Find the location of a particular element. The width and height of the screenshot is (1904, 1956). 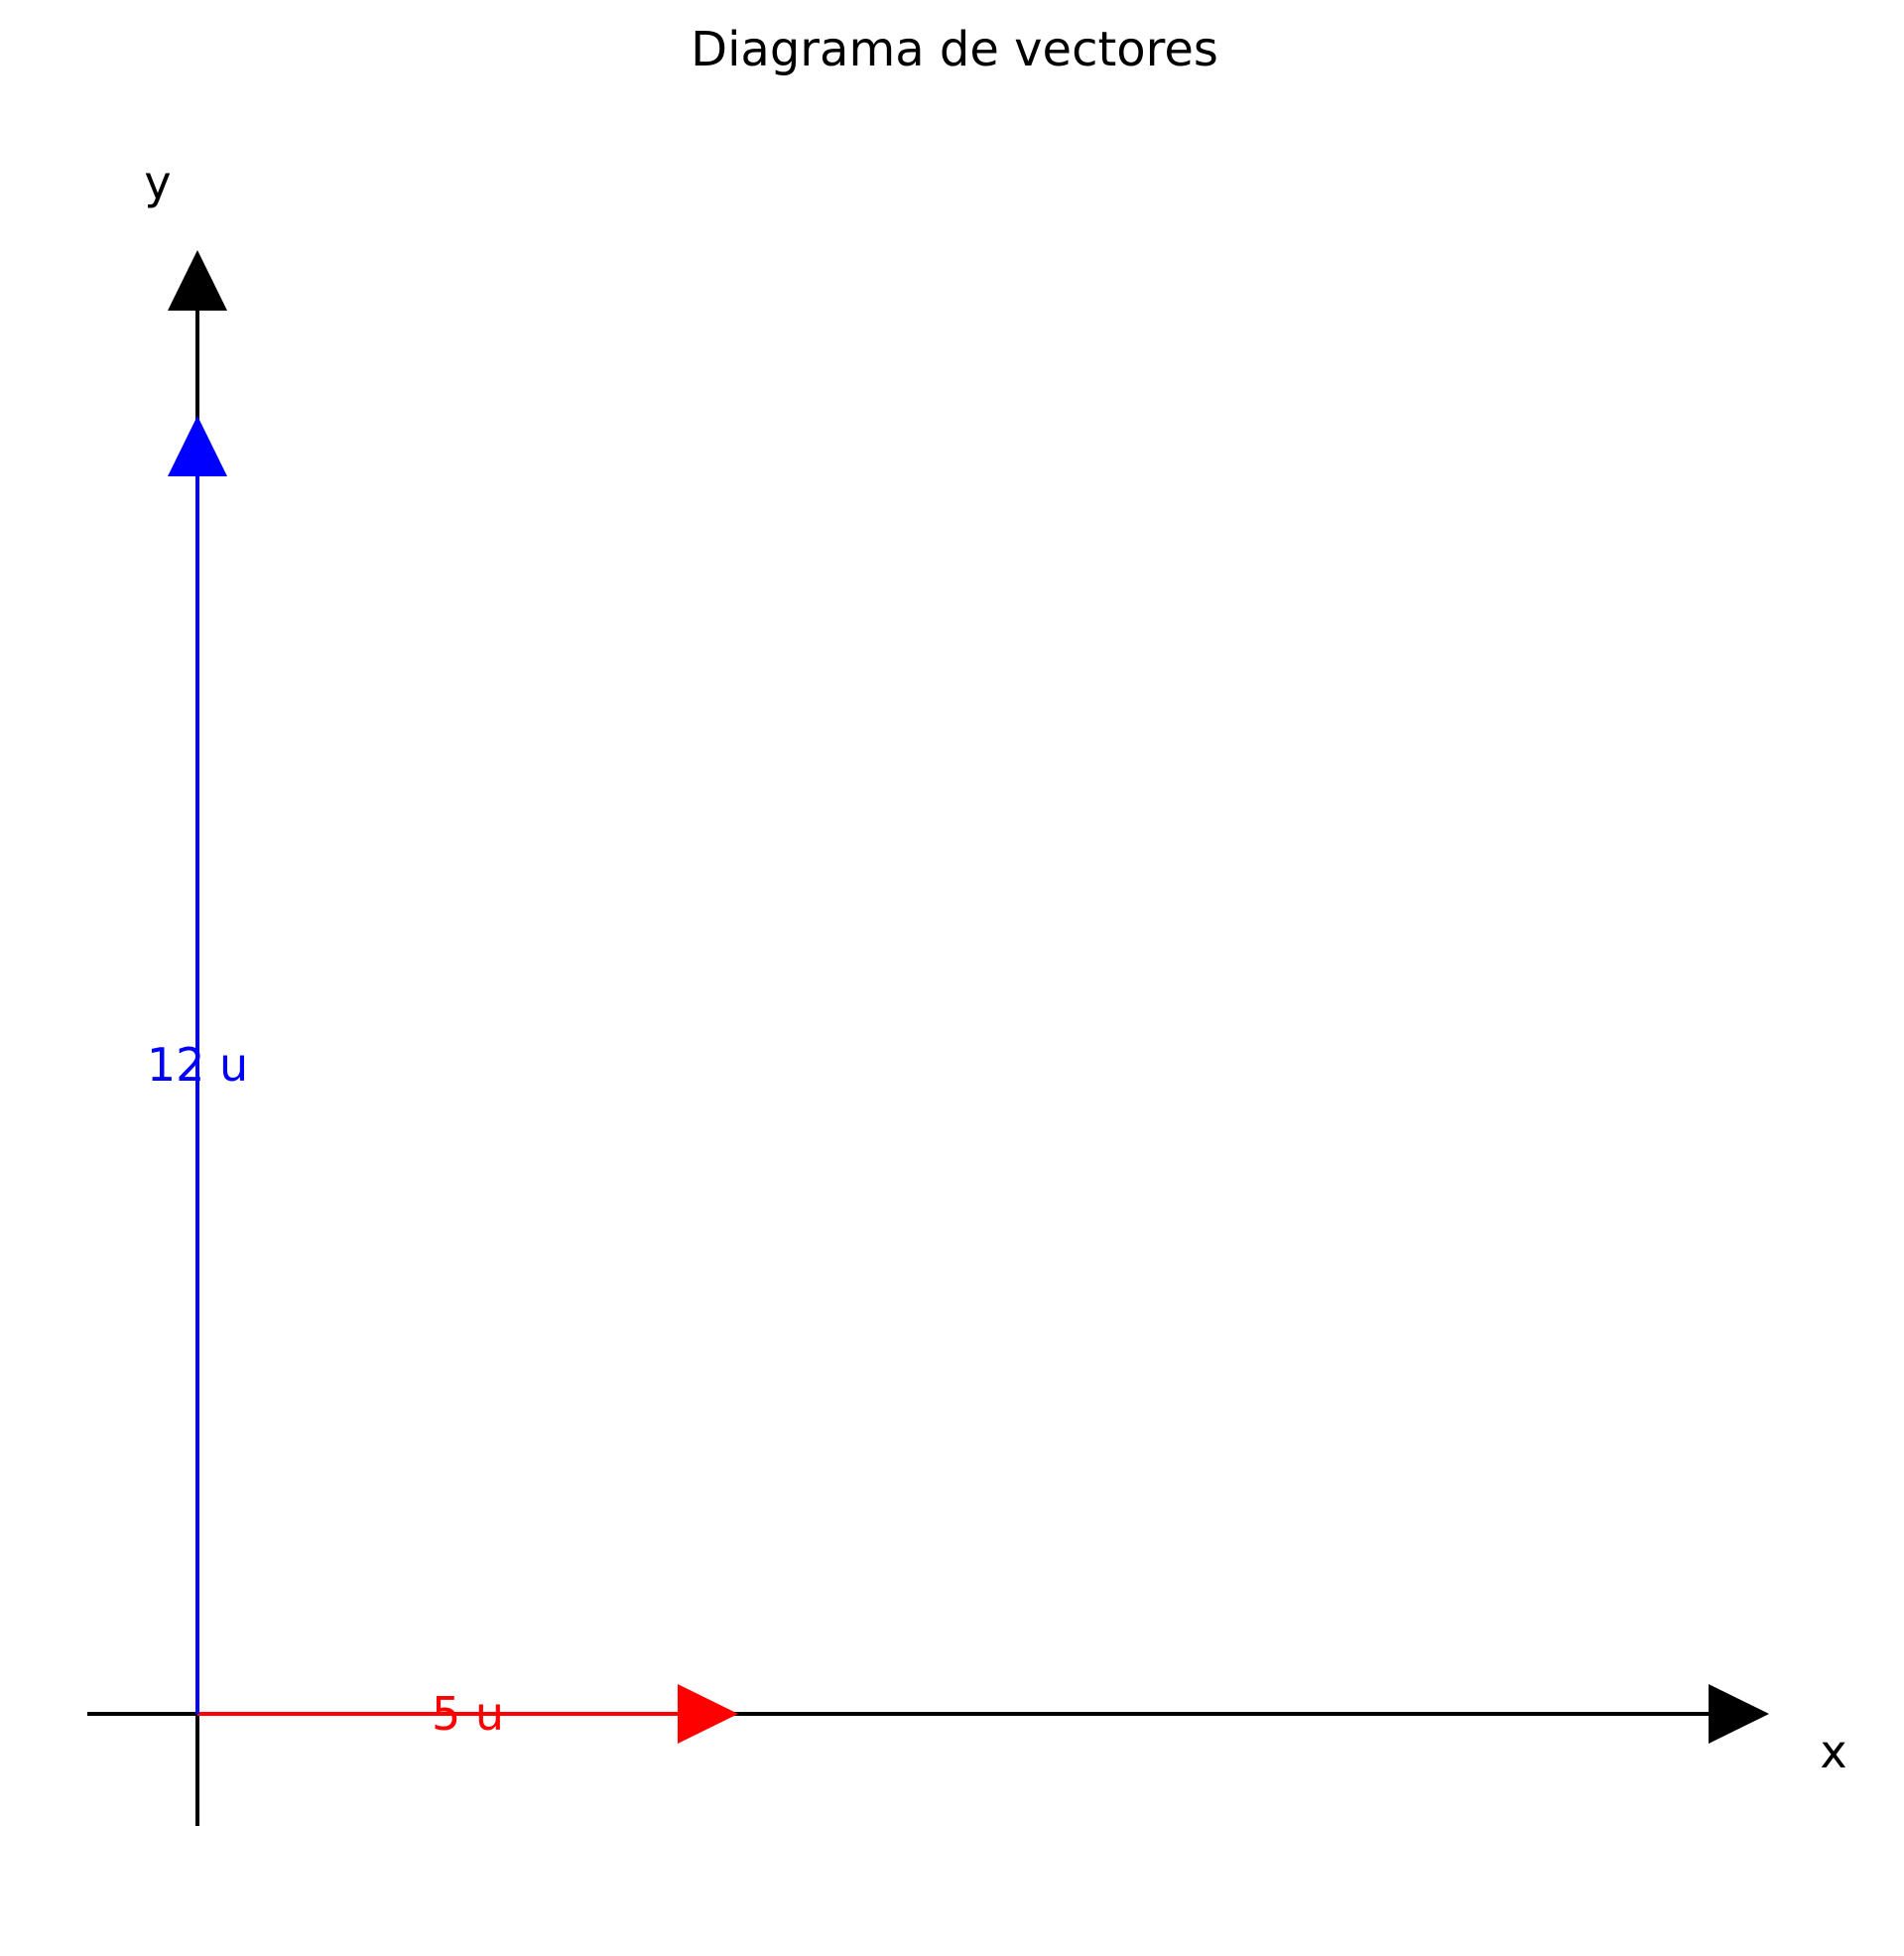

vector-arrowhead-vertical is located at coordinates (197, 446).